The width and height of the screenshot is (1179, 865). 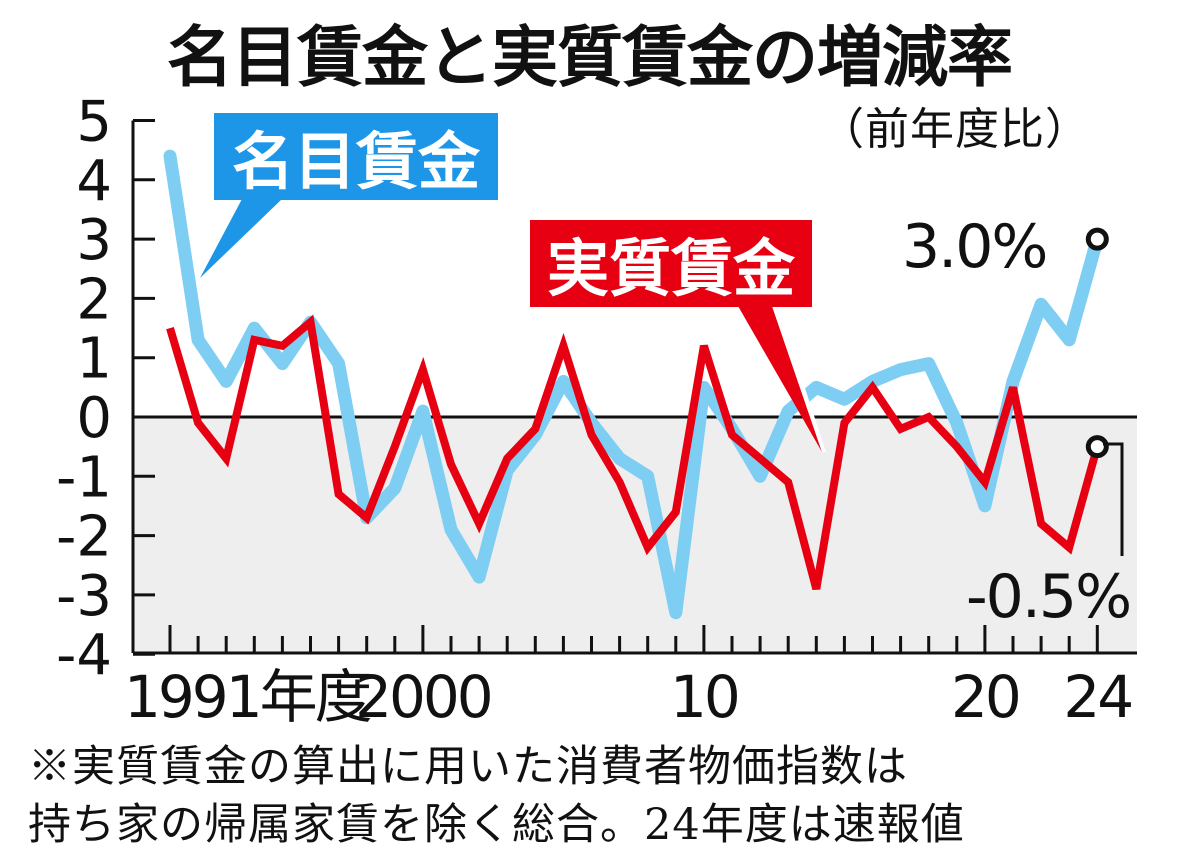 I want to click on chart-title: 名目賃金と実質賃金の増減率, so click(x=590, y=57).